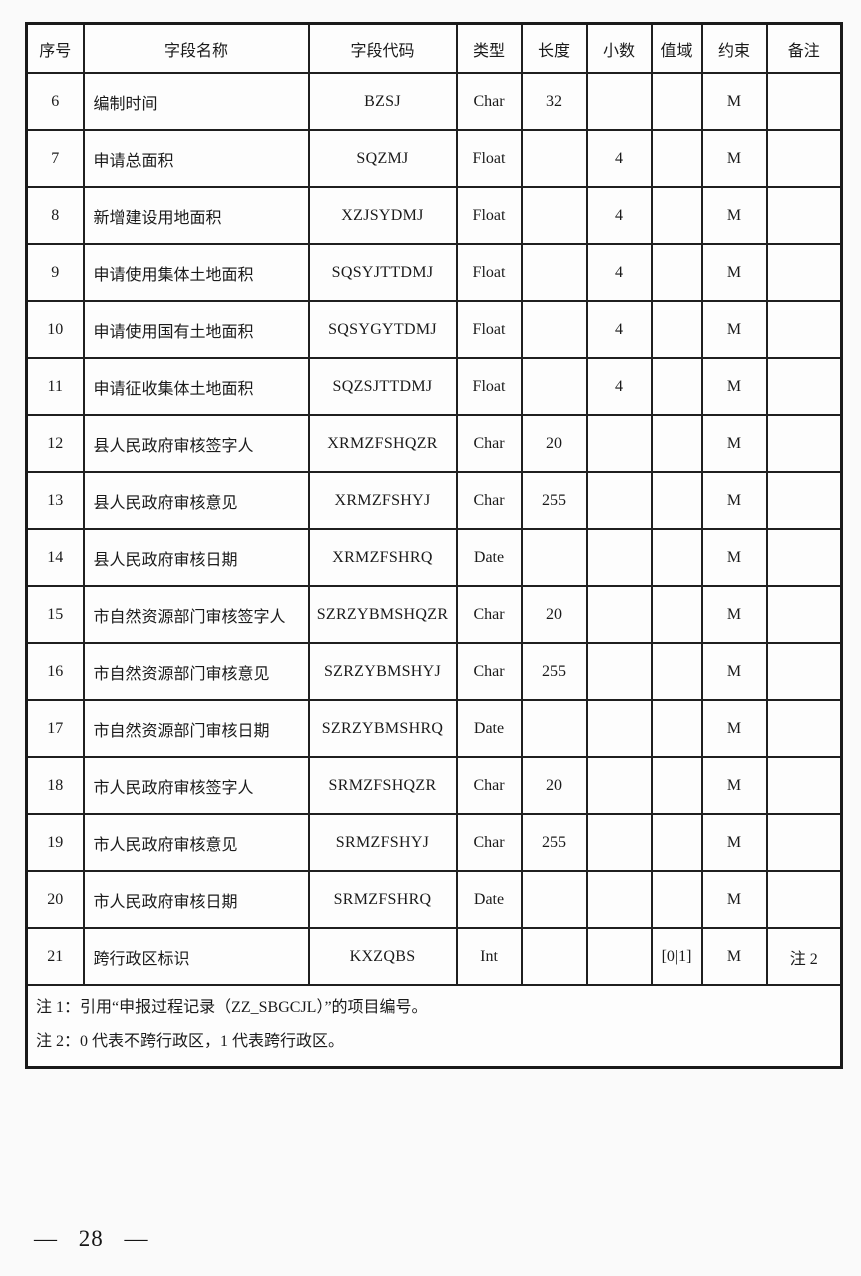 Image resolution: width=861 pixels, height=1276 pixels. I want to click on cell-length: 32, so click(554, 101).